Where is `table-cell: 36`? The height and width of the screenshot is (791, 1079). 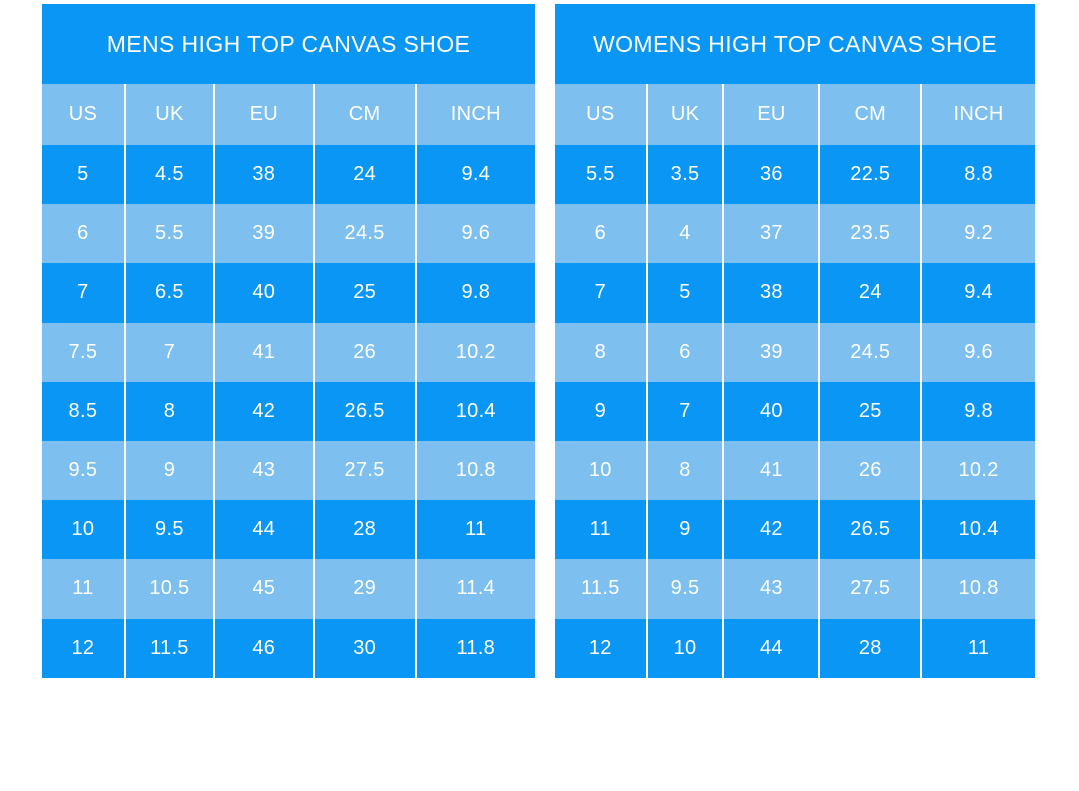
table-cell: 36 is located at coordinates (772, 175).